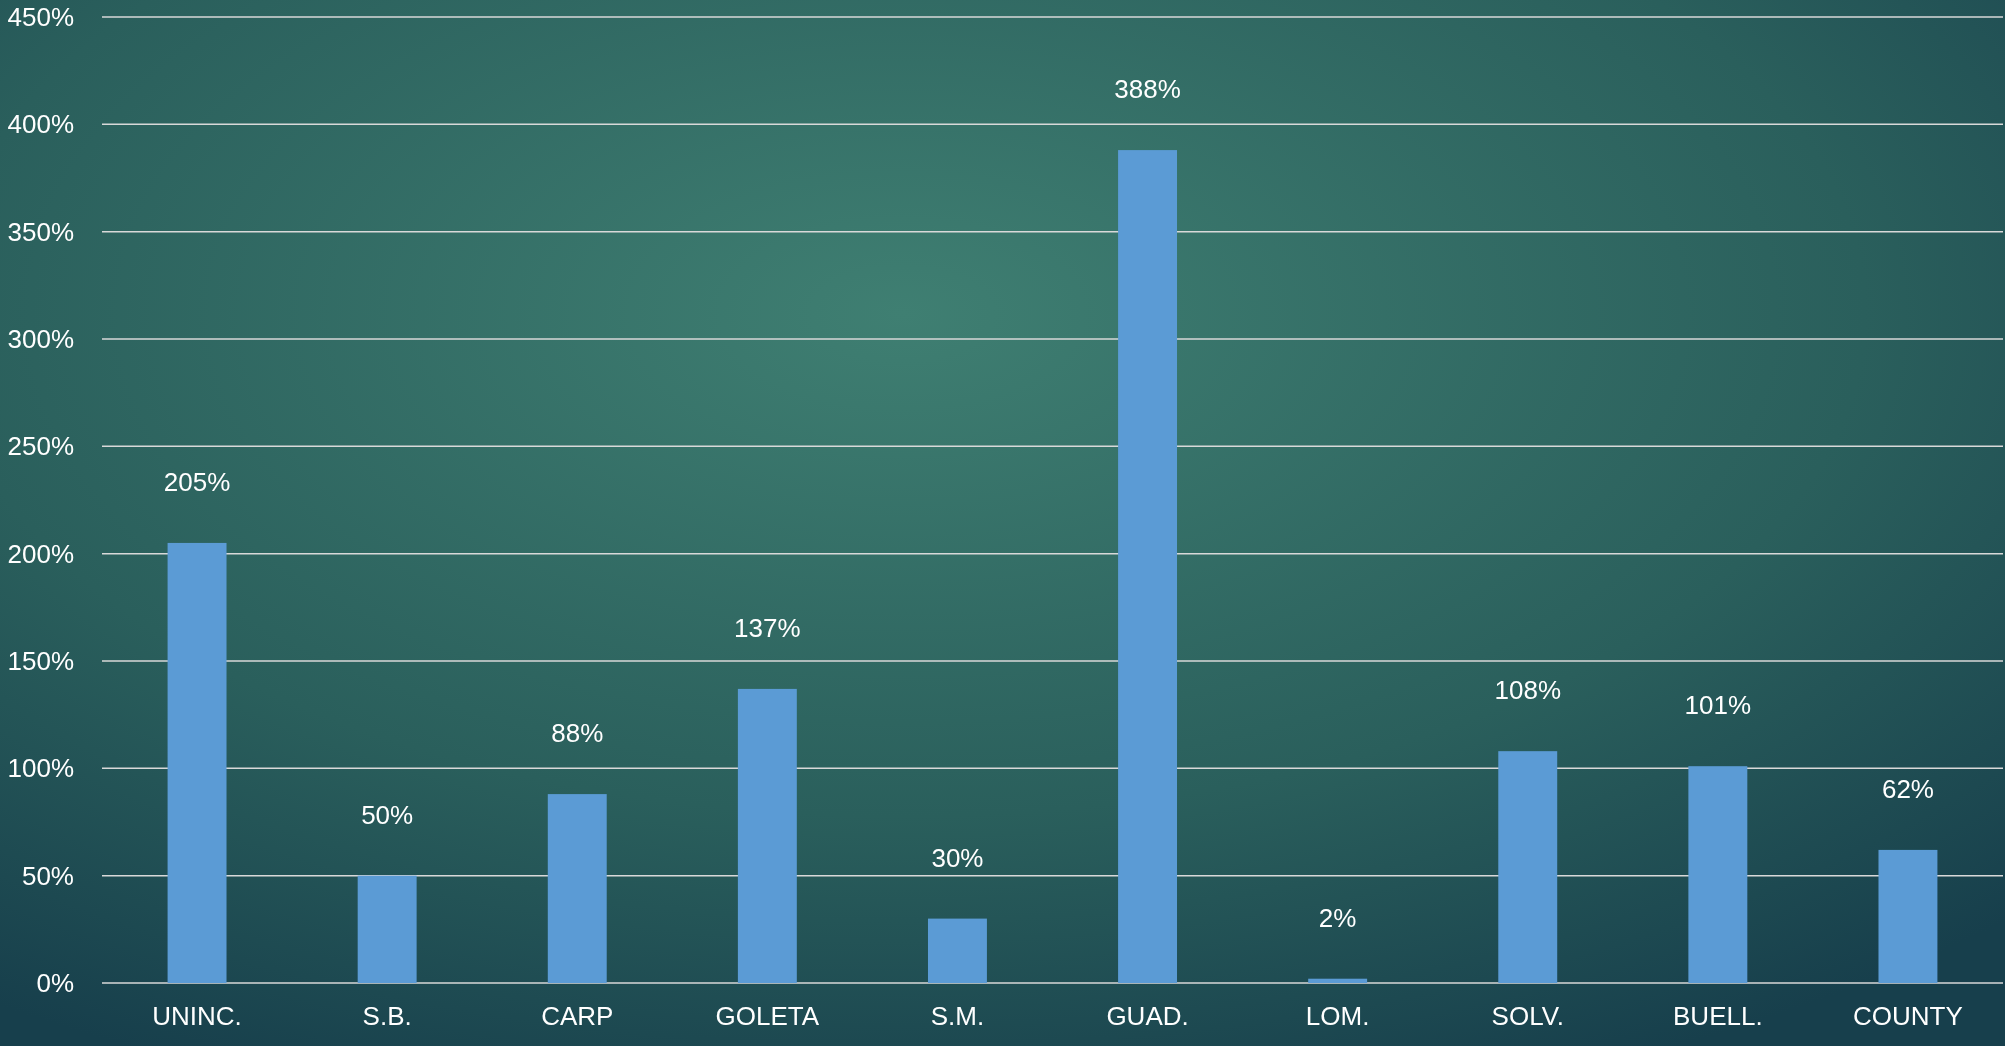 The width and height of the screenshot is (2005, 1046). What do you see at coordinates (1527, 1016) in the screenshot?
I see `x-tick-label: SOLV.` at bounding box center [1527, 1016].